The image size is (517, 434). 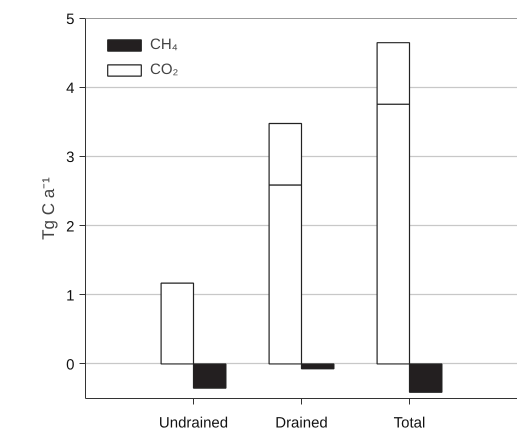 What do you see at coordinates (70, 157) in the screenshot?
I see `y-tick-label: 3` at bounding box center [70, 157].